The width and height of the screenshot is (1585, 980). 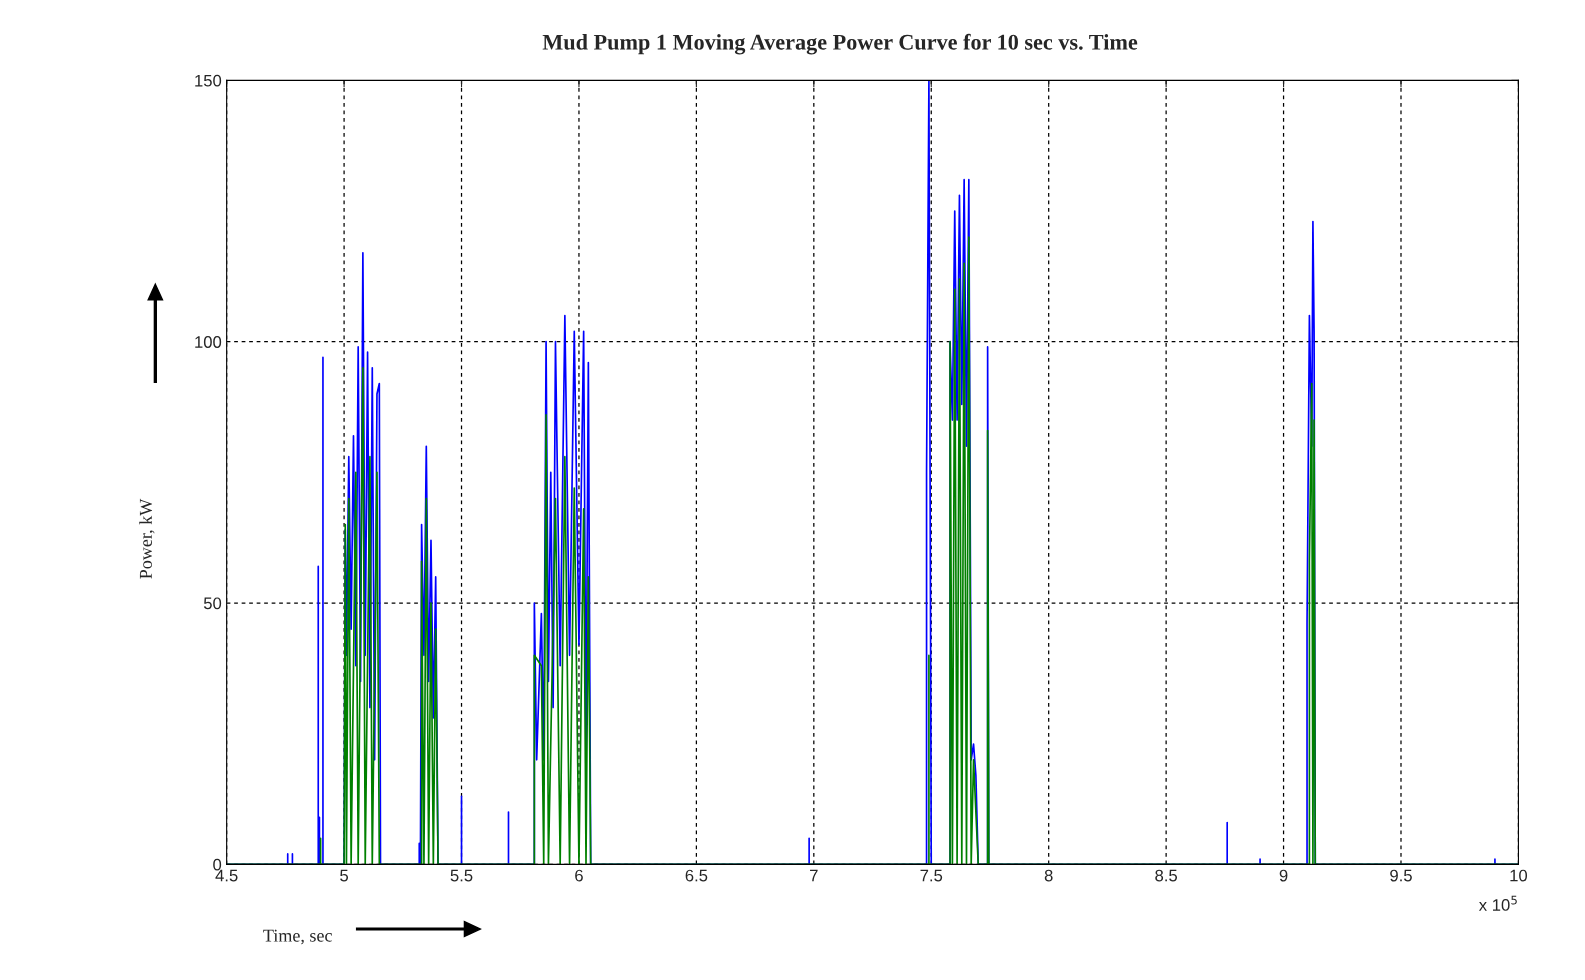 What do you see at coordinates (461, 875) in the screenshot?
I see `x-tick-label: 5.5` at bounding box center [461, 875].